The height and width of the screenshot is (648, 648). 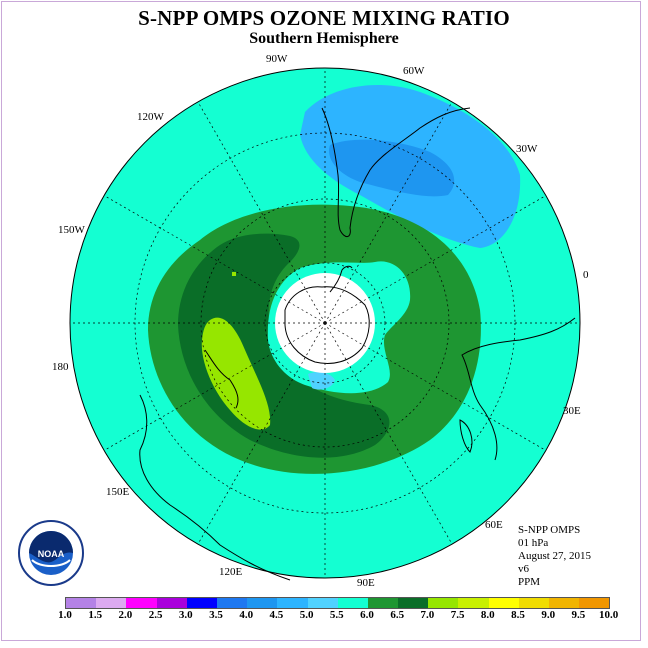 I want to click on label-lon-30e: 30E, so click(x=572, y=411).